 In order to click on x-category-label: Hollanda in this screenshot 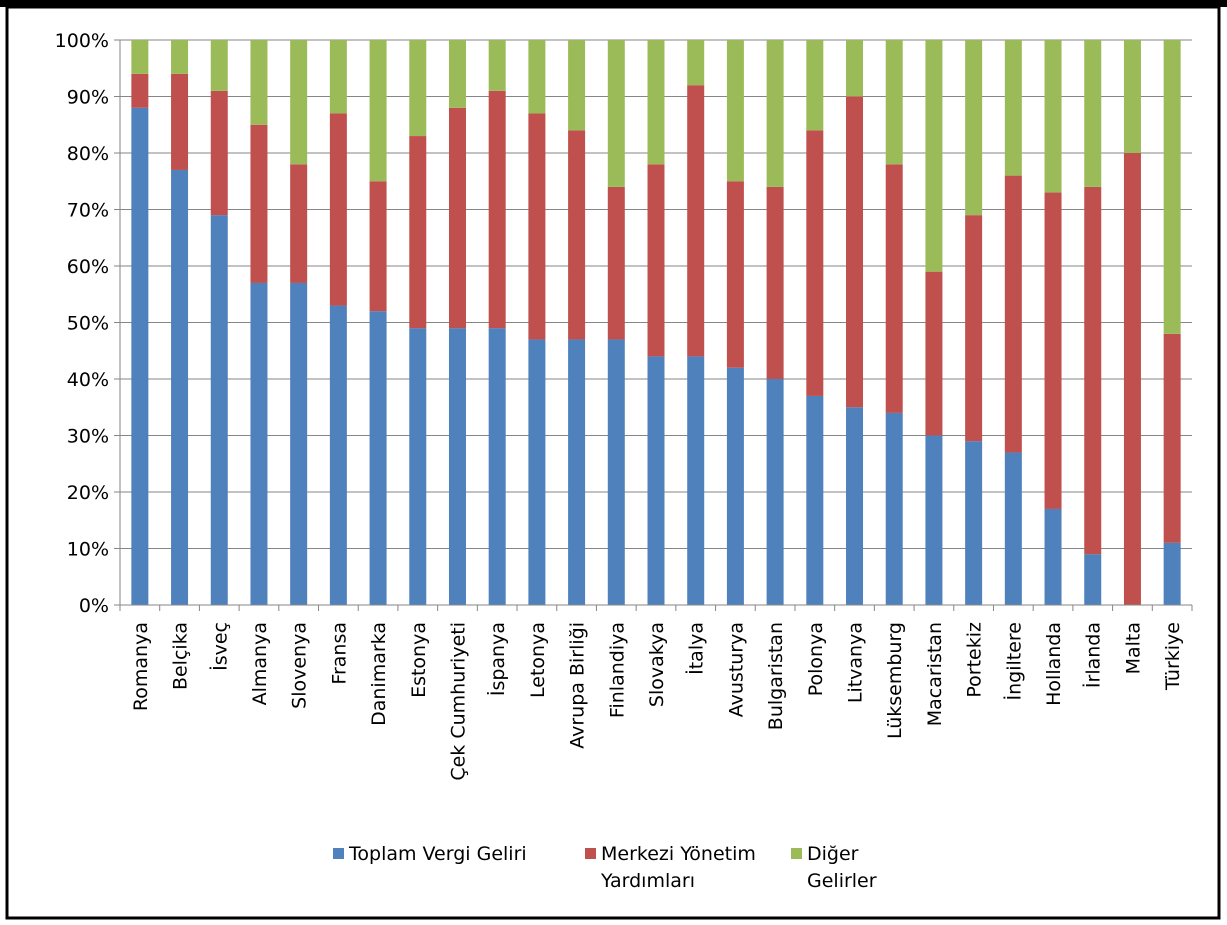, I will do `click(1054, 664)`.